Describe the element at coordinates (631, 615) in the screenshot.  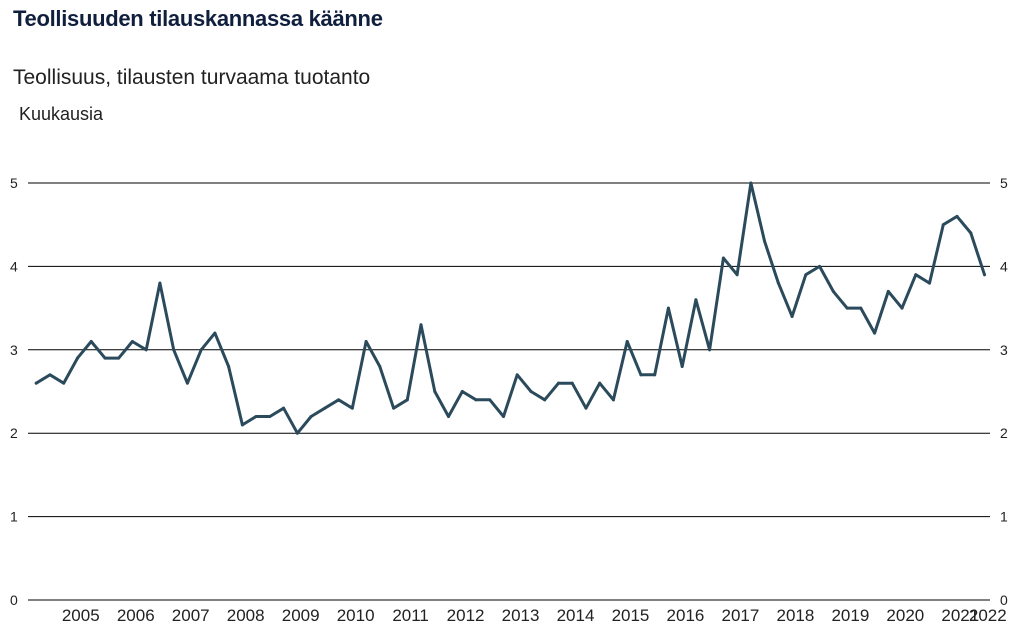
I see `x-tick-label-2015: 2015` at that location.